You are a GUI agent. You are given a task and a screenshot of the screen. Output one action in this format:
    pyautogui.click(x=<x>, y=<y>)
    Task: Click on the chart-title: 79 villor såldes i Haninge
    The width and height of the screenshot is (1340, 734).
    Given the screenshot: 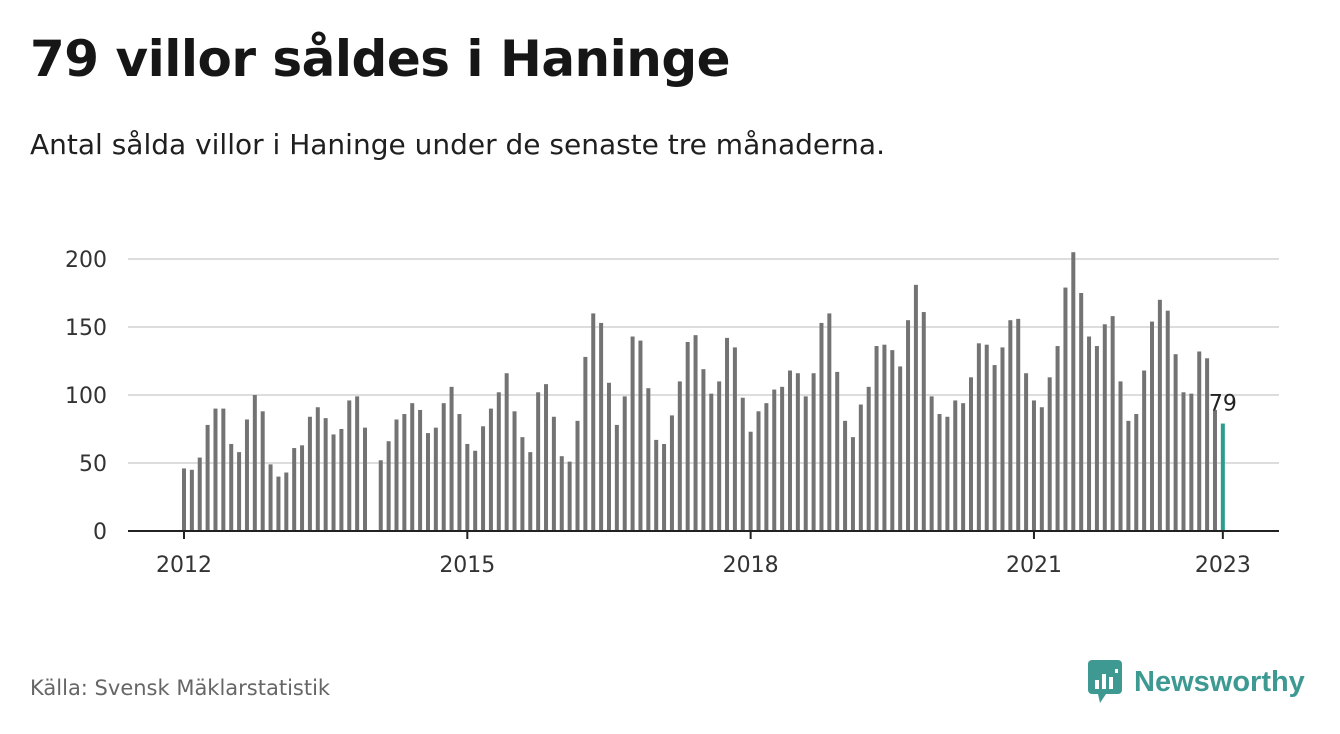 What is the action you would take?
    pyautogui.click(x=380, y=59)
    